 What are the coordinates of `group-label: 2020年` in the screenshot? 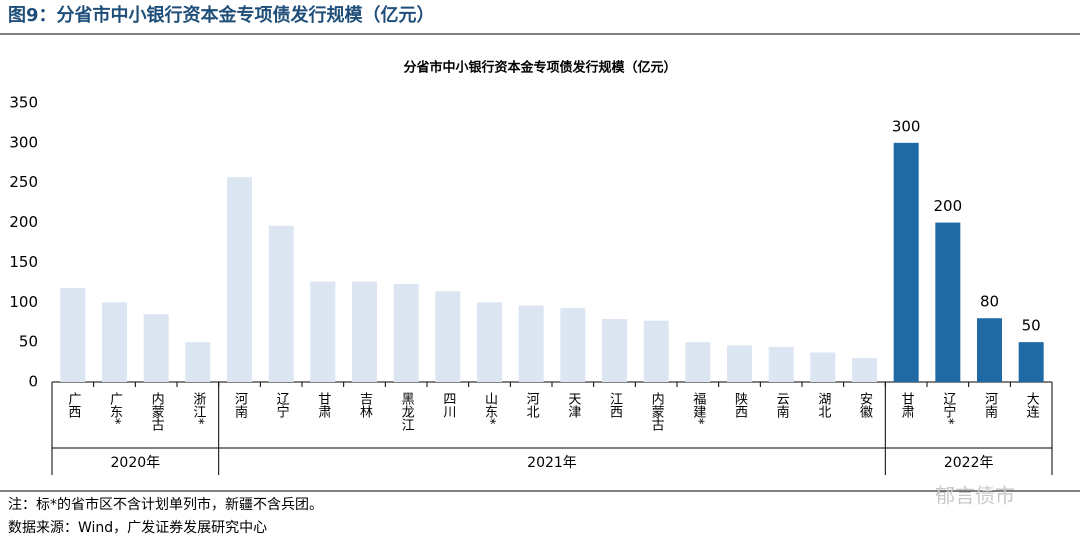 It's located at (136, 463).